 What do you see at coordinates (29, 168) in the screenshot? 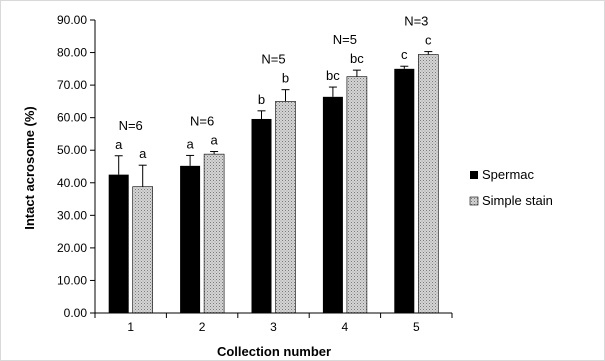
I see `y-axis-title: Intact acrosome (%)` at bounding box center [29, 168].